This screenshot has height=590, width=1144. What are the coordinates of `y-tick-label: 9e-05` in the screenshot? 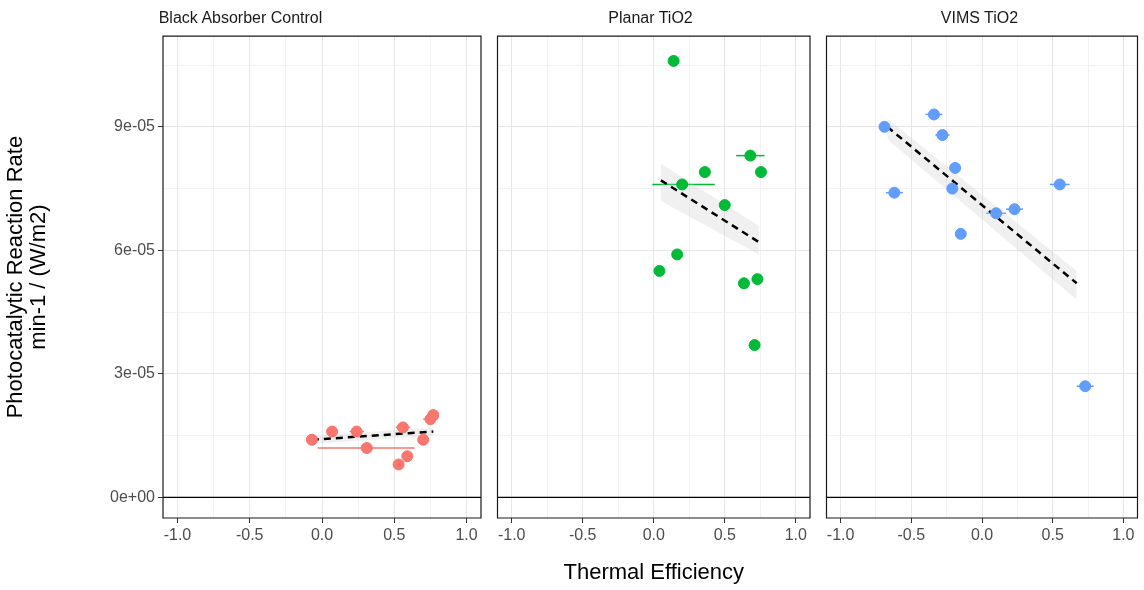 It's located at (135, 126).